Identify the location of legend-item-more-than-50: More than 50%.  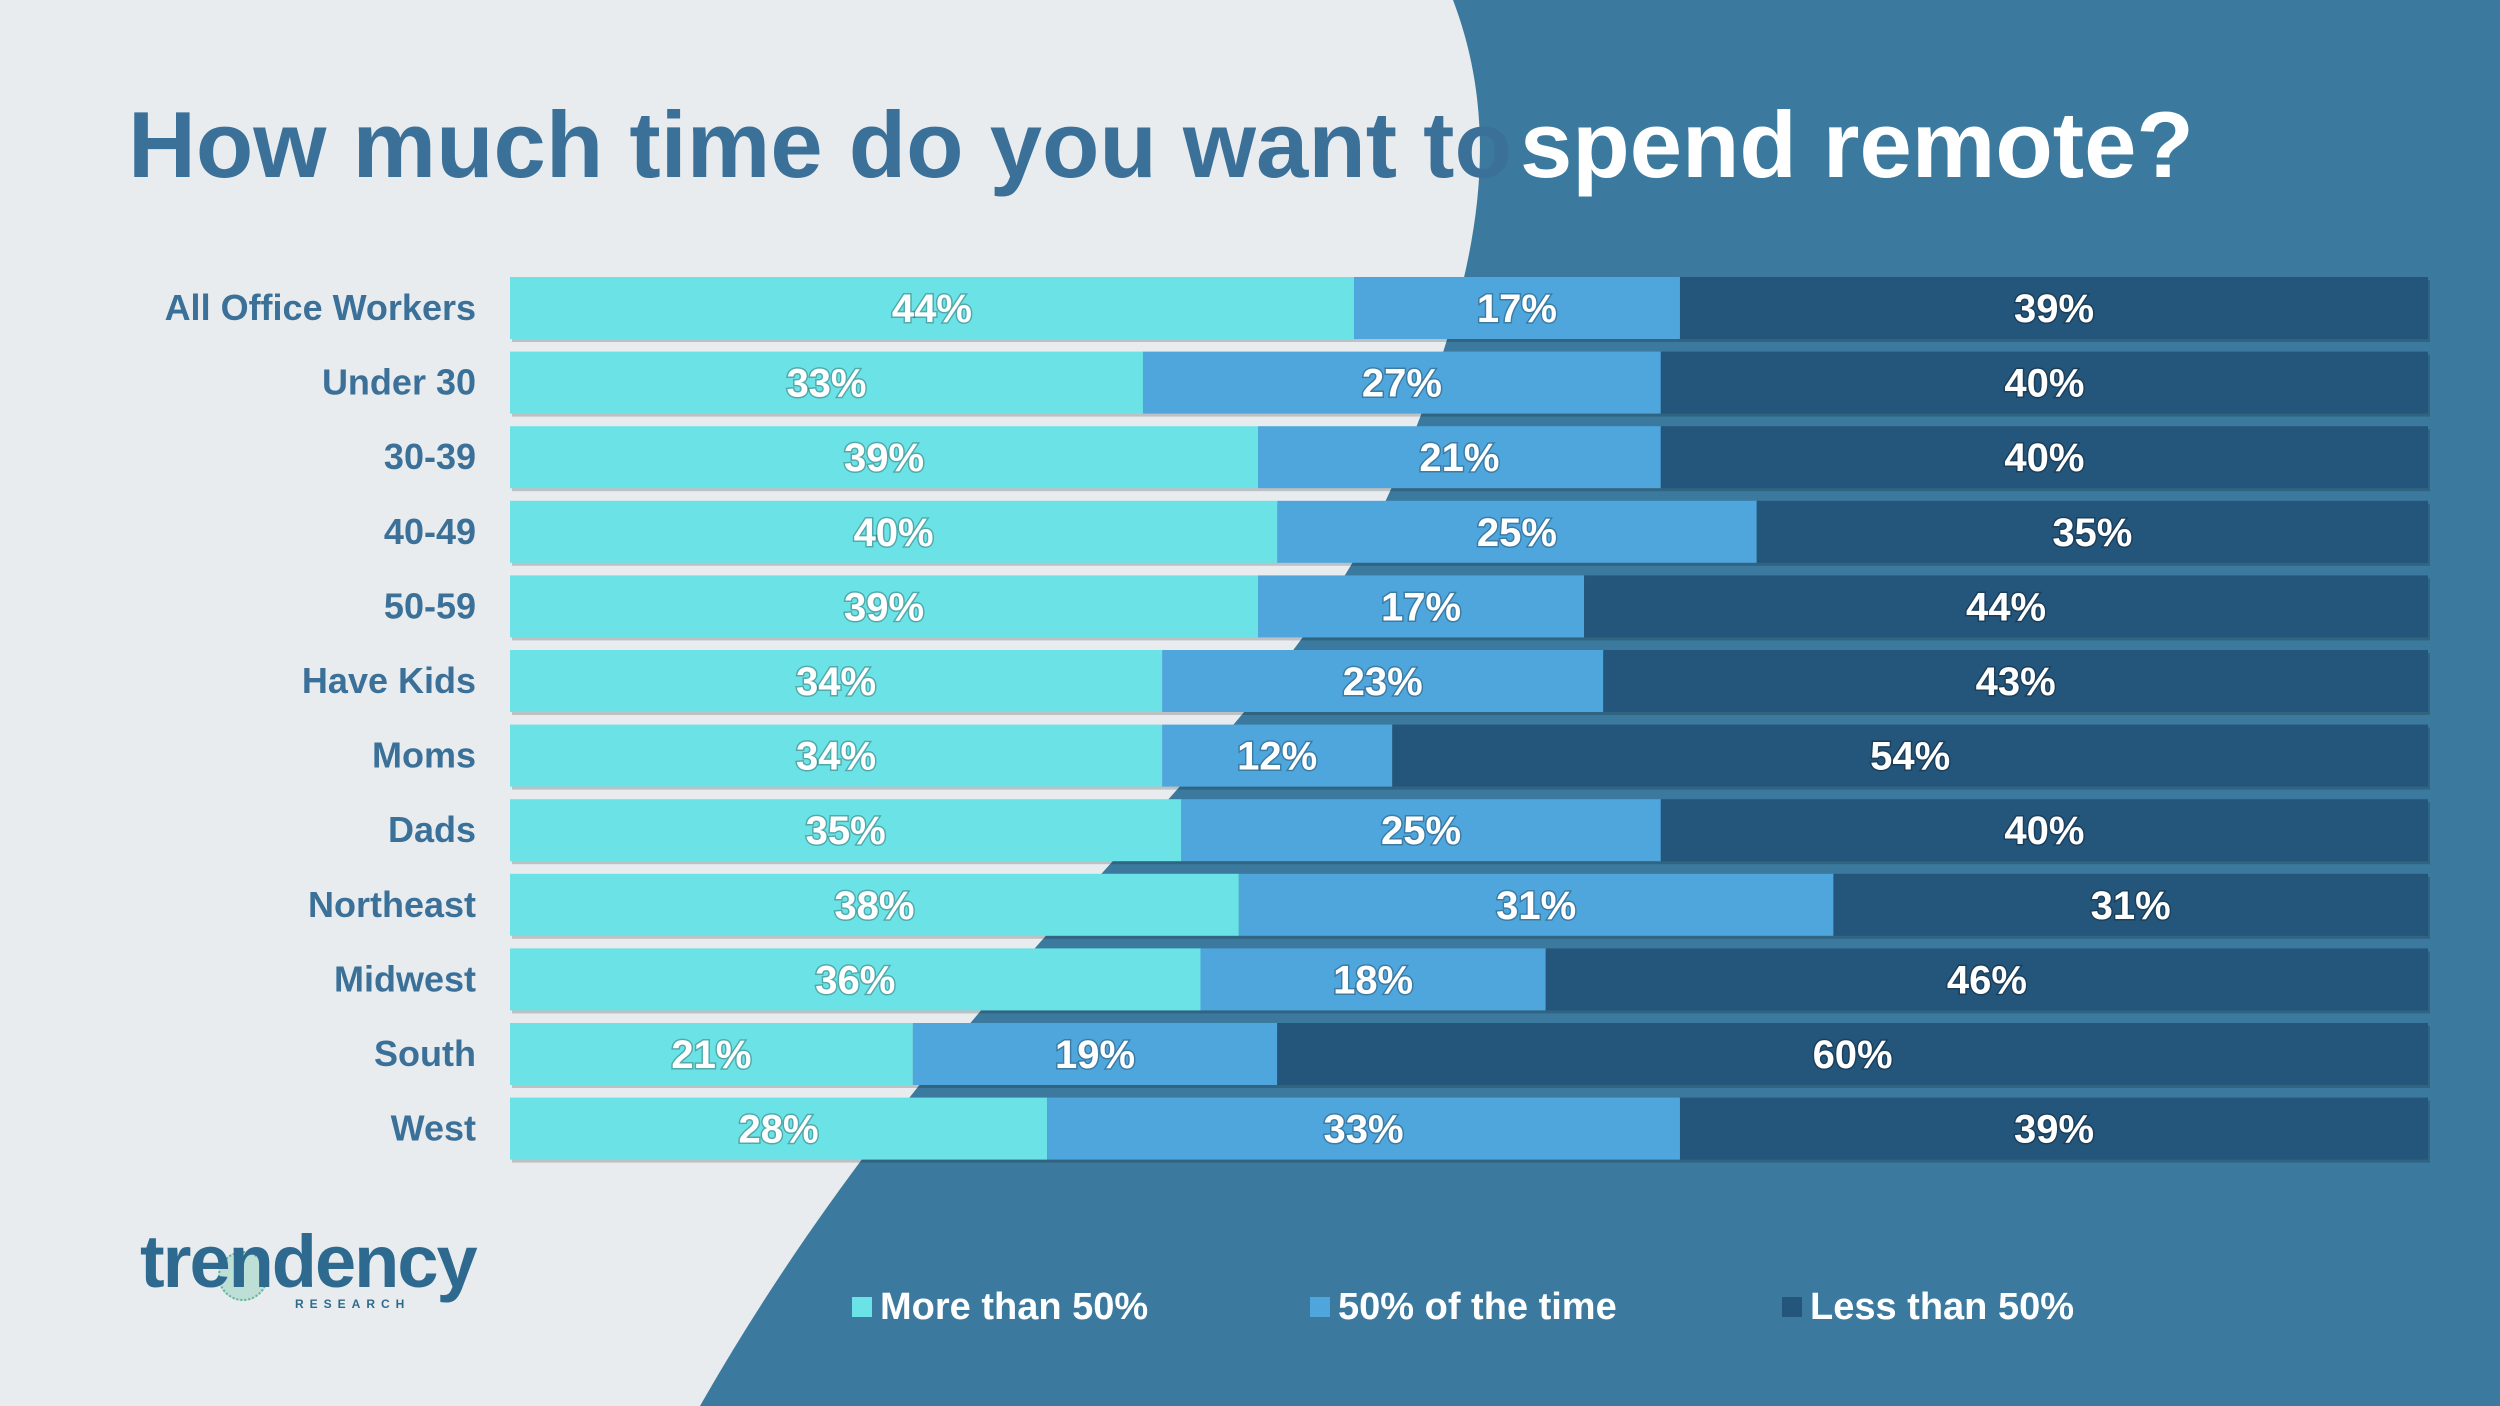
(1000, 1307).